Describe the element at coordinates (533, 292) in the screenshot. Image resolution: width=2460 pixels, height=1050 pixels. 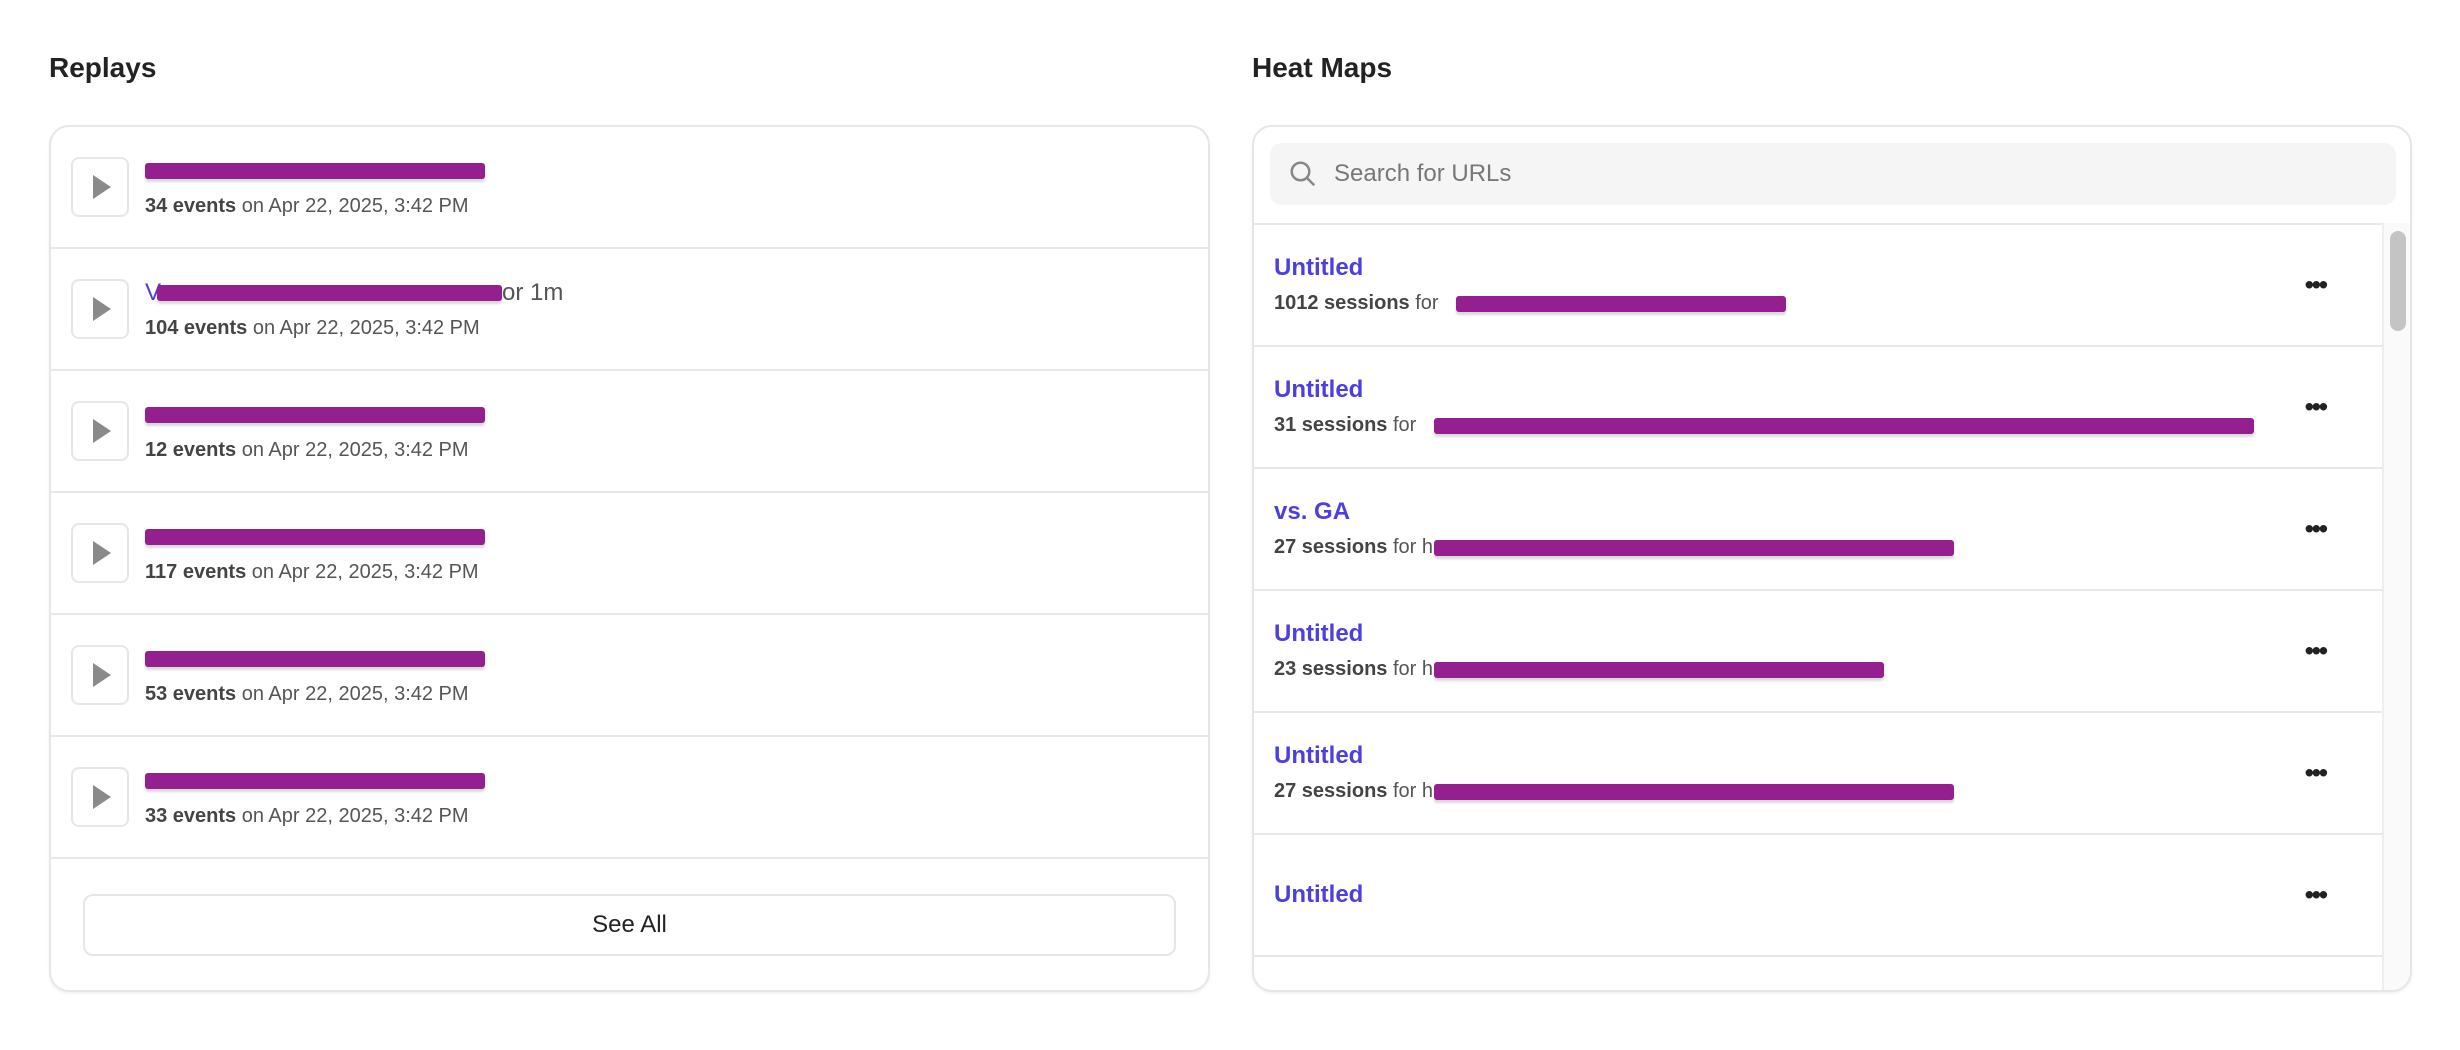
I see `visit-duration: or 1m` at that location.